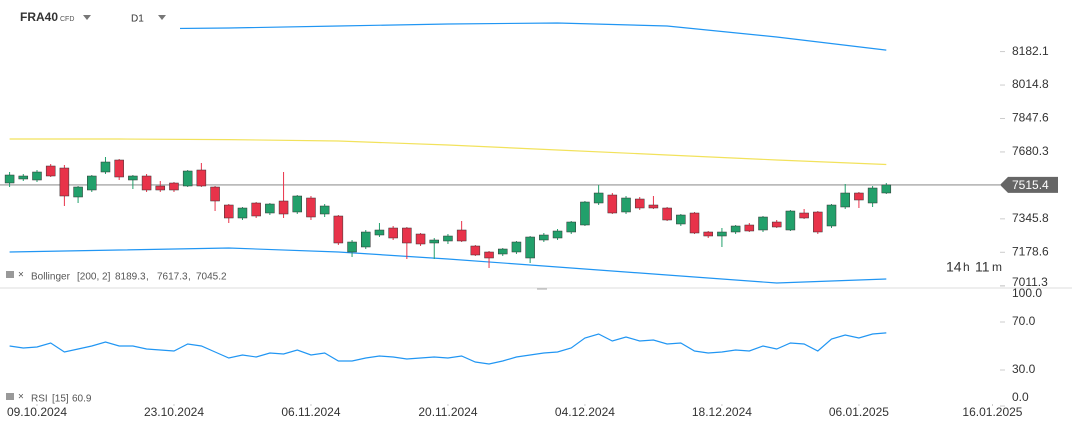 This screenshot has width=1072, height=431. Describe the element at coordinates (1030, 282) in the screenshot. I see `y-tick-label: 7011.3` at that location.